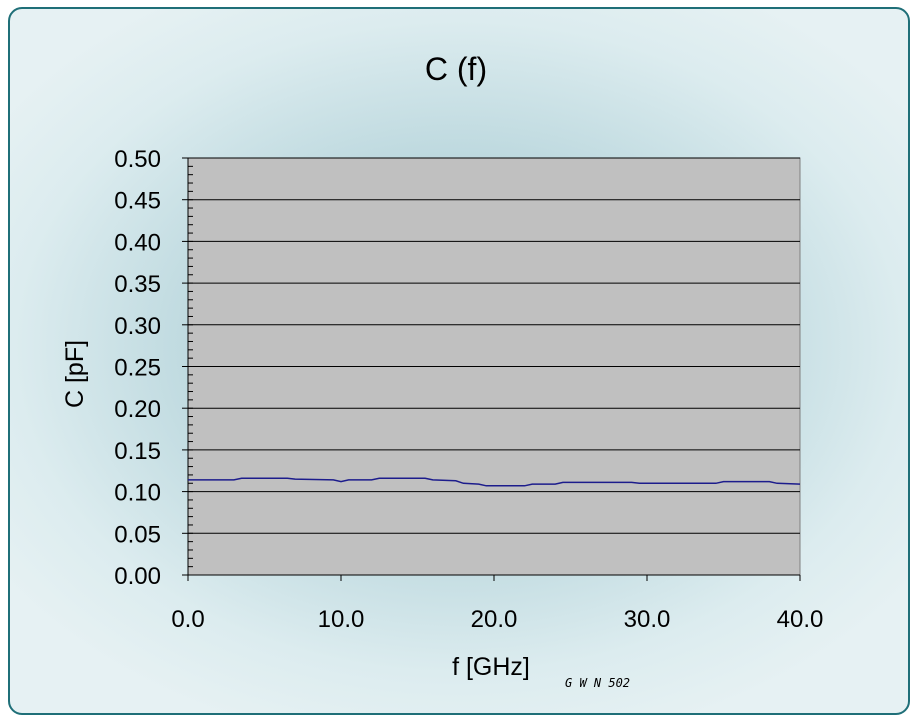 This screenshot has width=918, height=722. Describe the element at coordinates (597, 683) in the screenshot. I see `chart-annotation: G W N 502` at that location.